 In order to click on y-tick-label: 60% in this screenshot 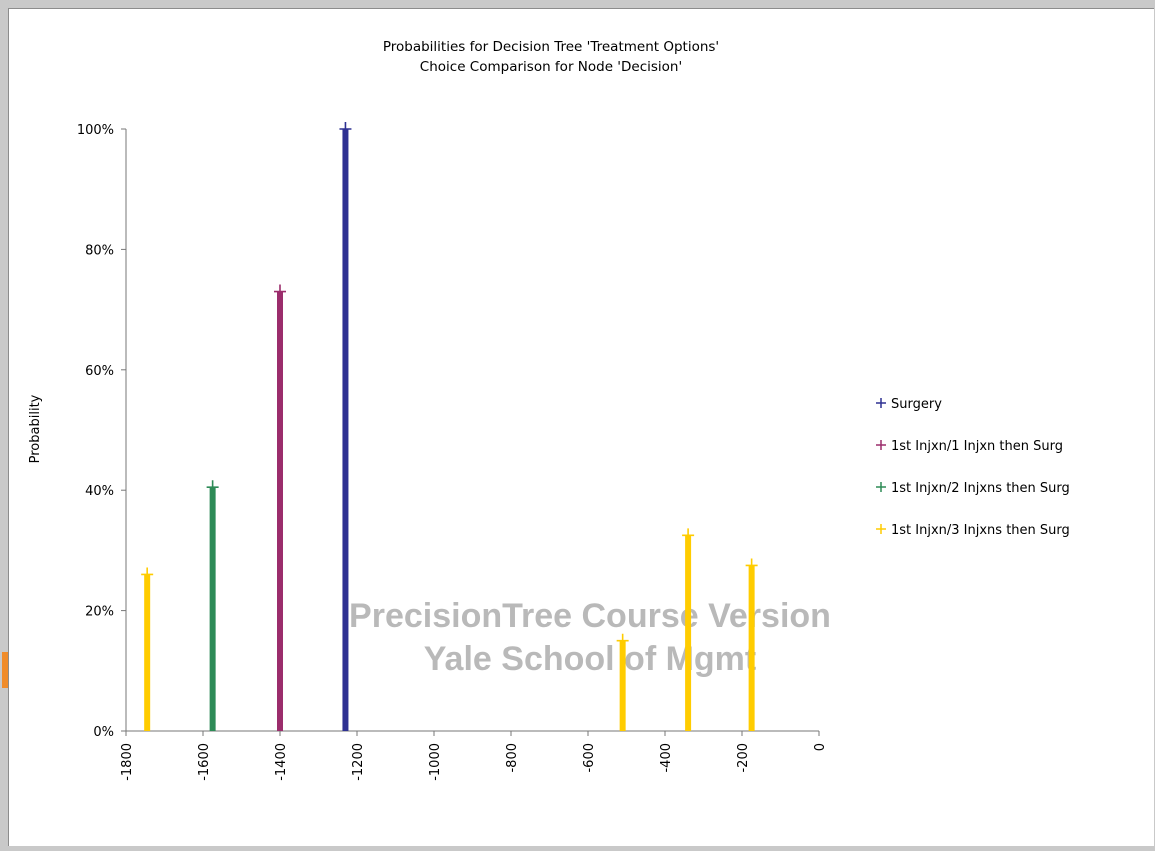, I will do `click(99, 371)`.